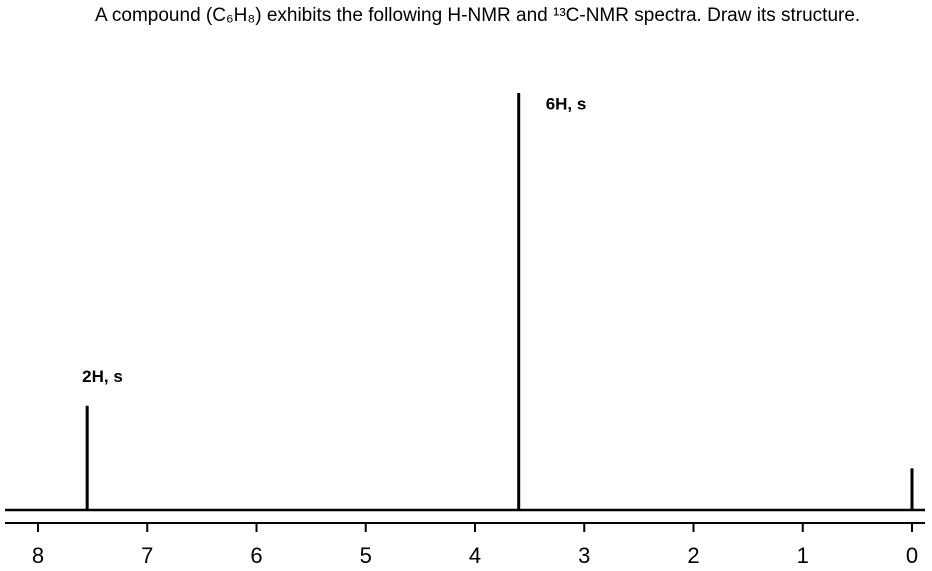  What do you see at coordinates (912, 555) in the screenshot?
I see `x-tick-label: 0` at bounding box center [912, 555].